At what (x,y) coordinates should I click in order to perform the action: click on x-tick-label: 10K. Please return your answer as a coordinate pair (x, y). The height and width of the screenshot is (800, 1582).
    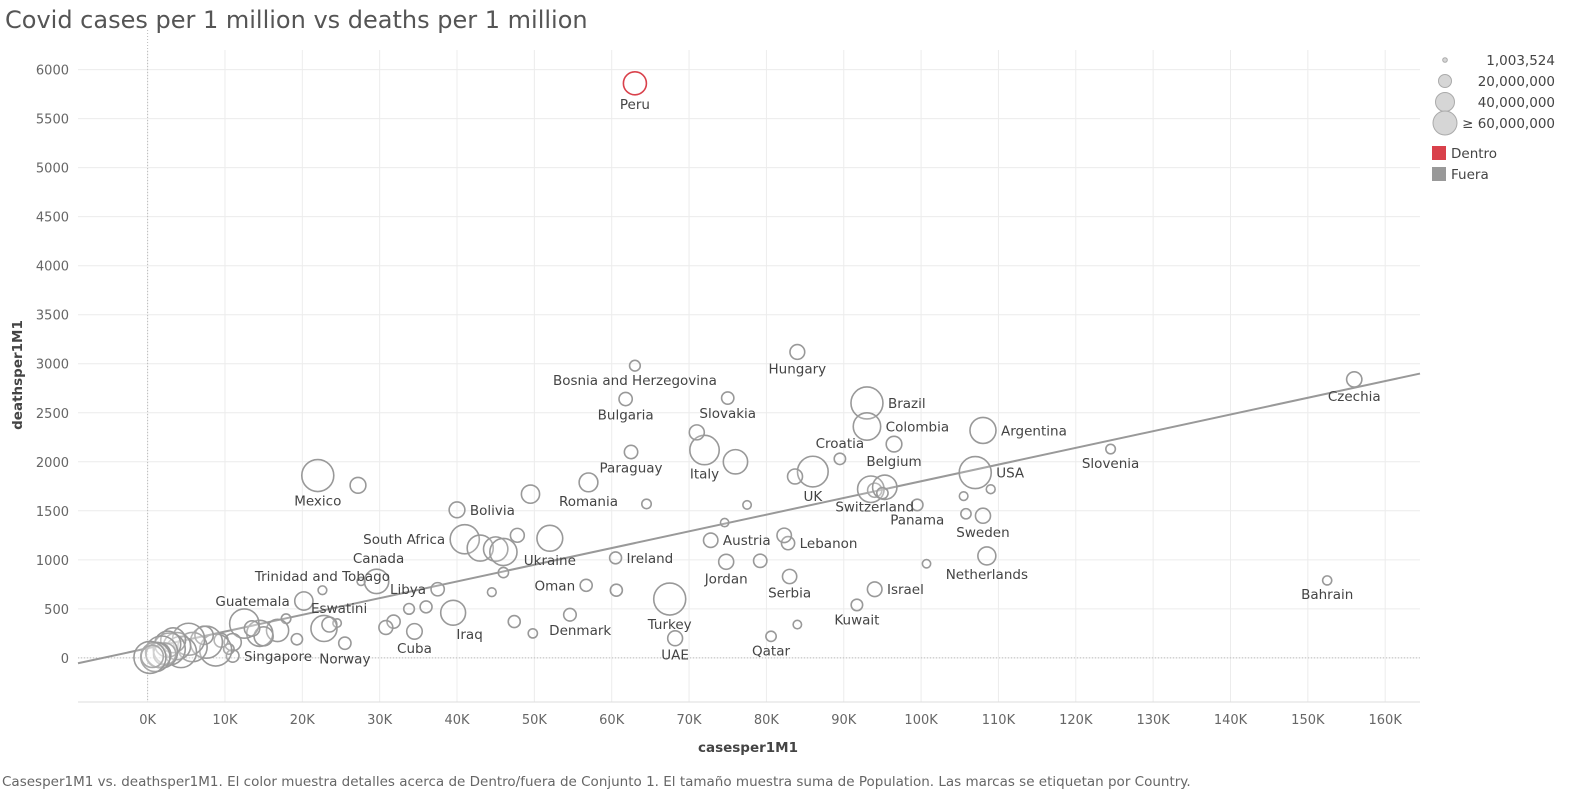
    Looking at the image, I should click on (225, 720).